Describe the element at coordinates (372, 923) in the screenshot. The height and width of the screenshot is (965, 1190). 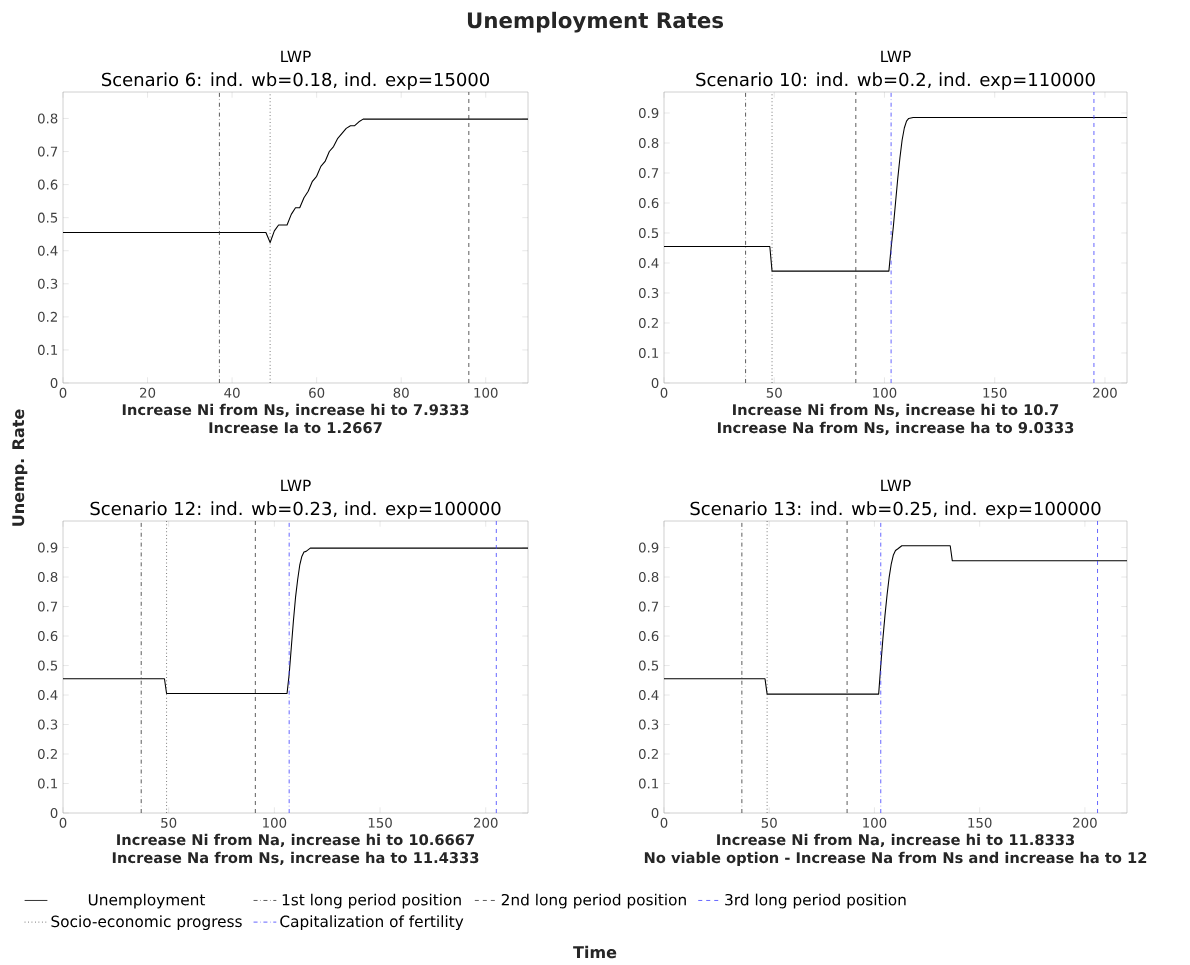
I see `legend-label: Capitalization of fertility` at that location.